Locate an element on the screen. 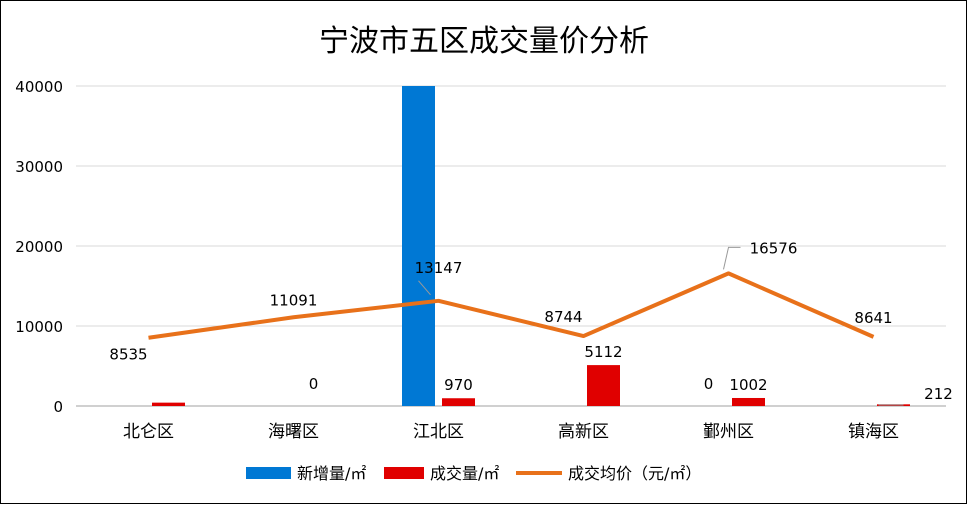  line-data-label: 8744 is located at coordinates (563, 317).